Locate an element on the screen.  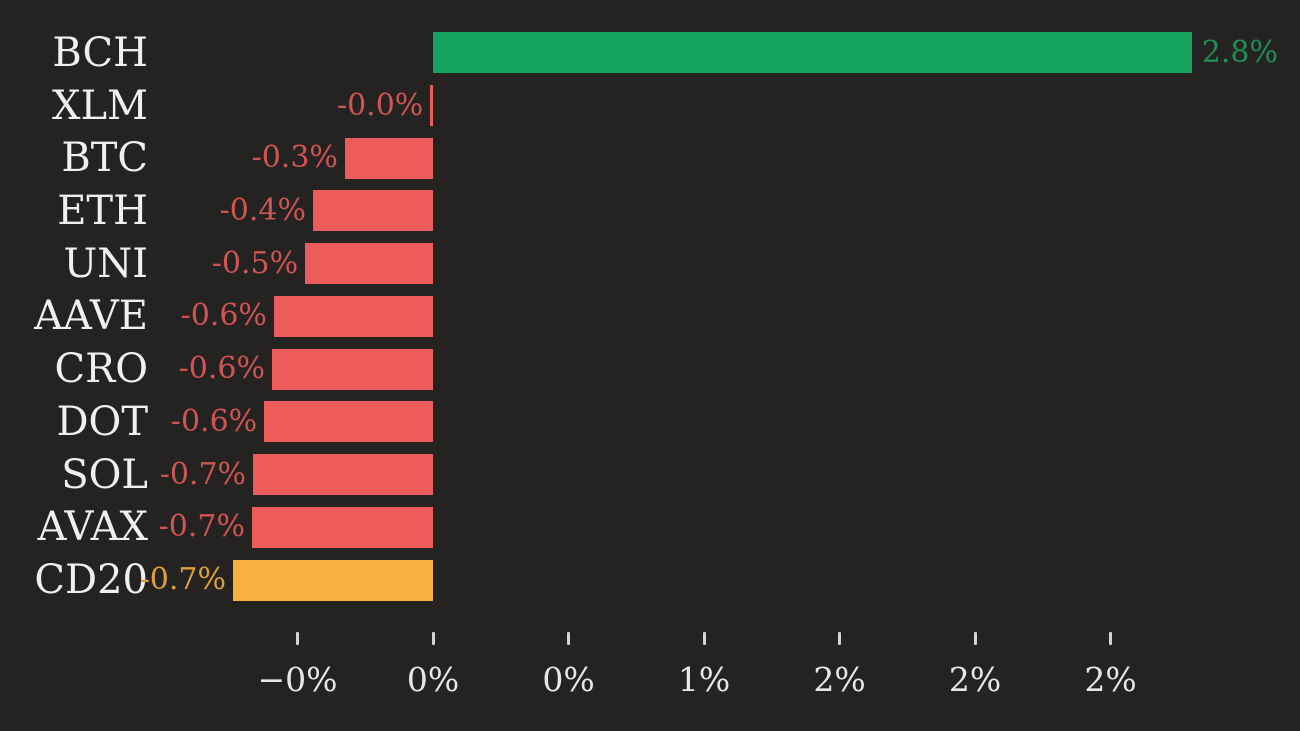
value-label-xlm: -0.0% is located at coordinates (380, 105).